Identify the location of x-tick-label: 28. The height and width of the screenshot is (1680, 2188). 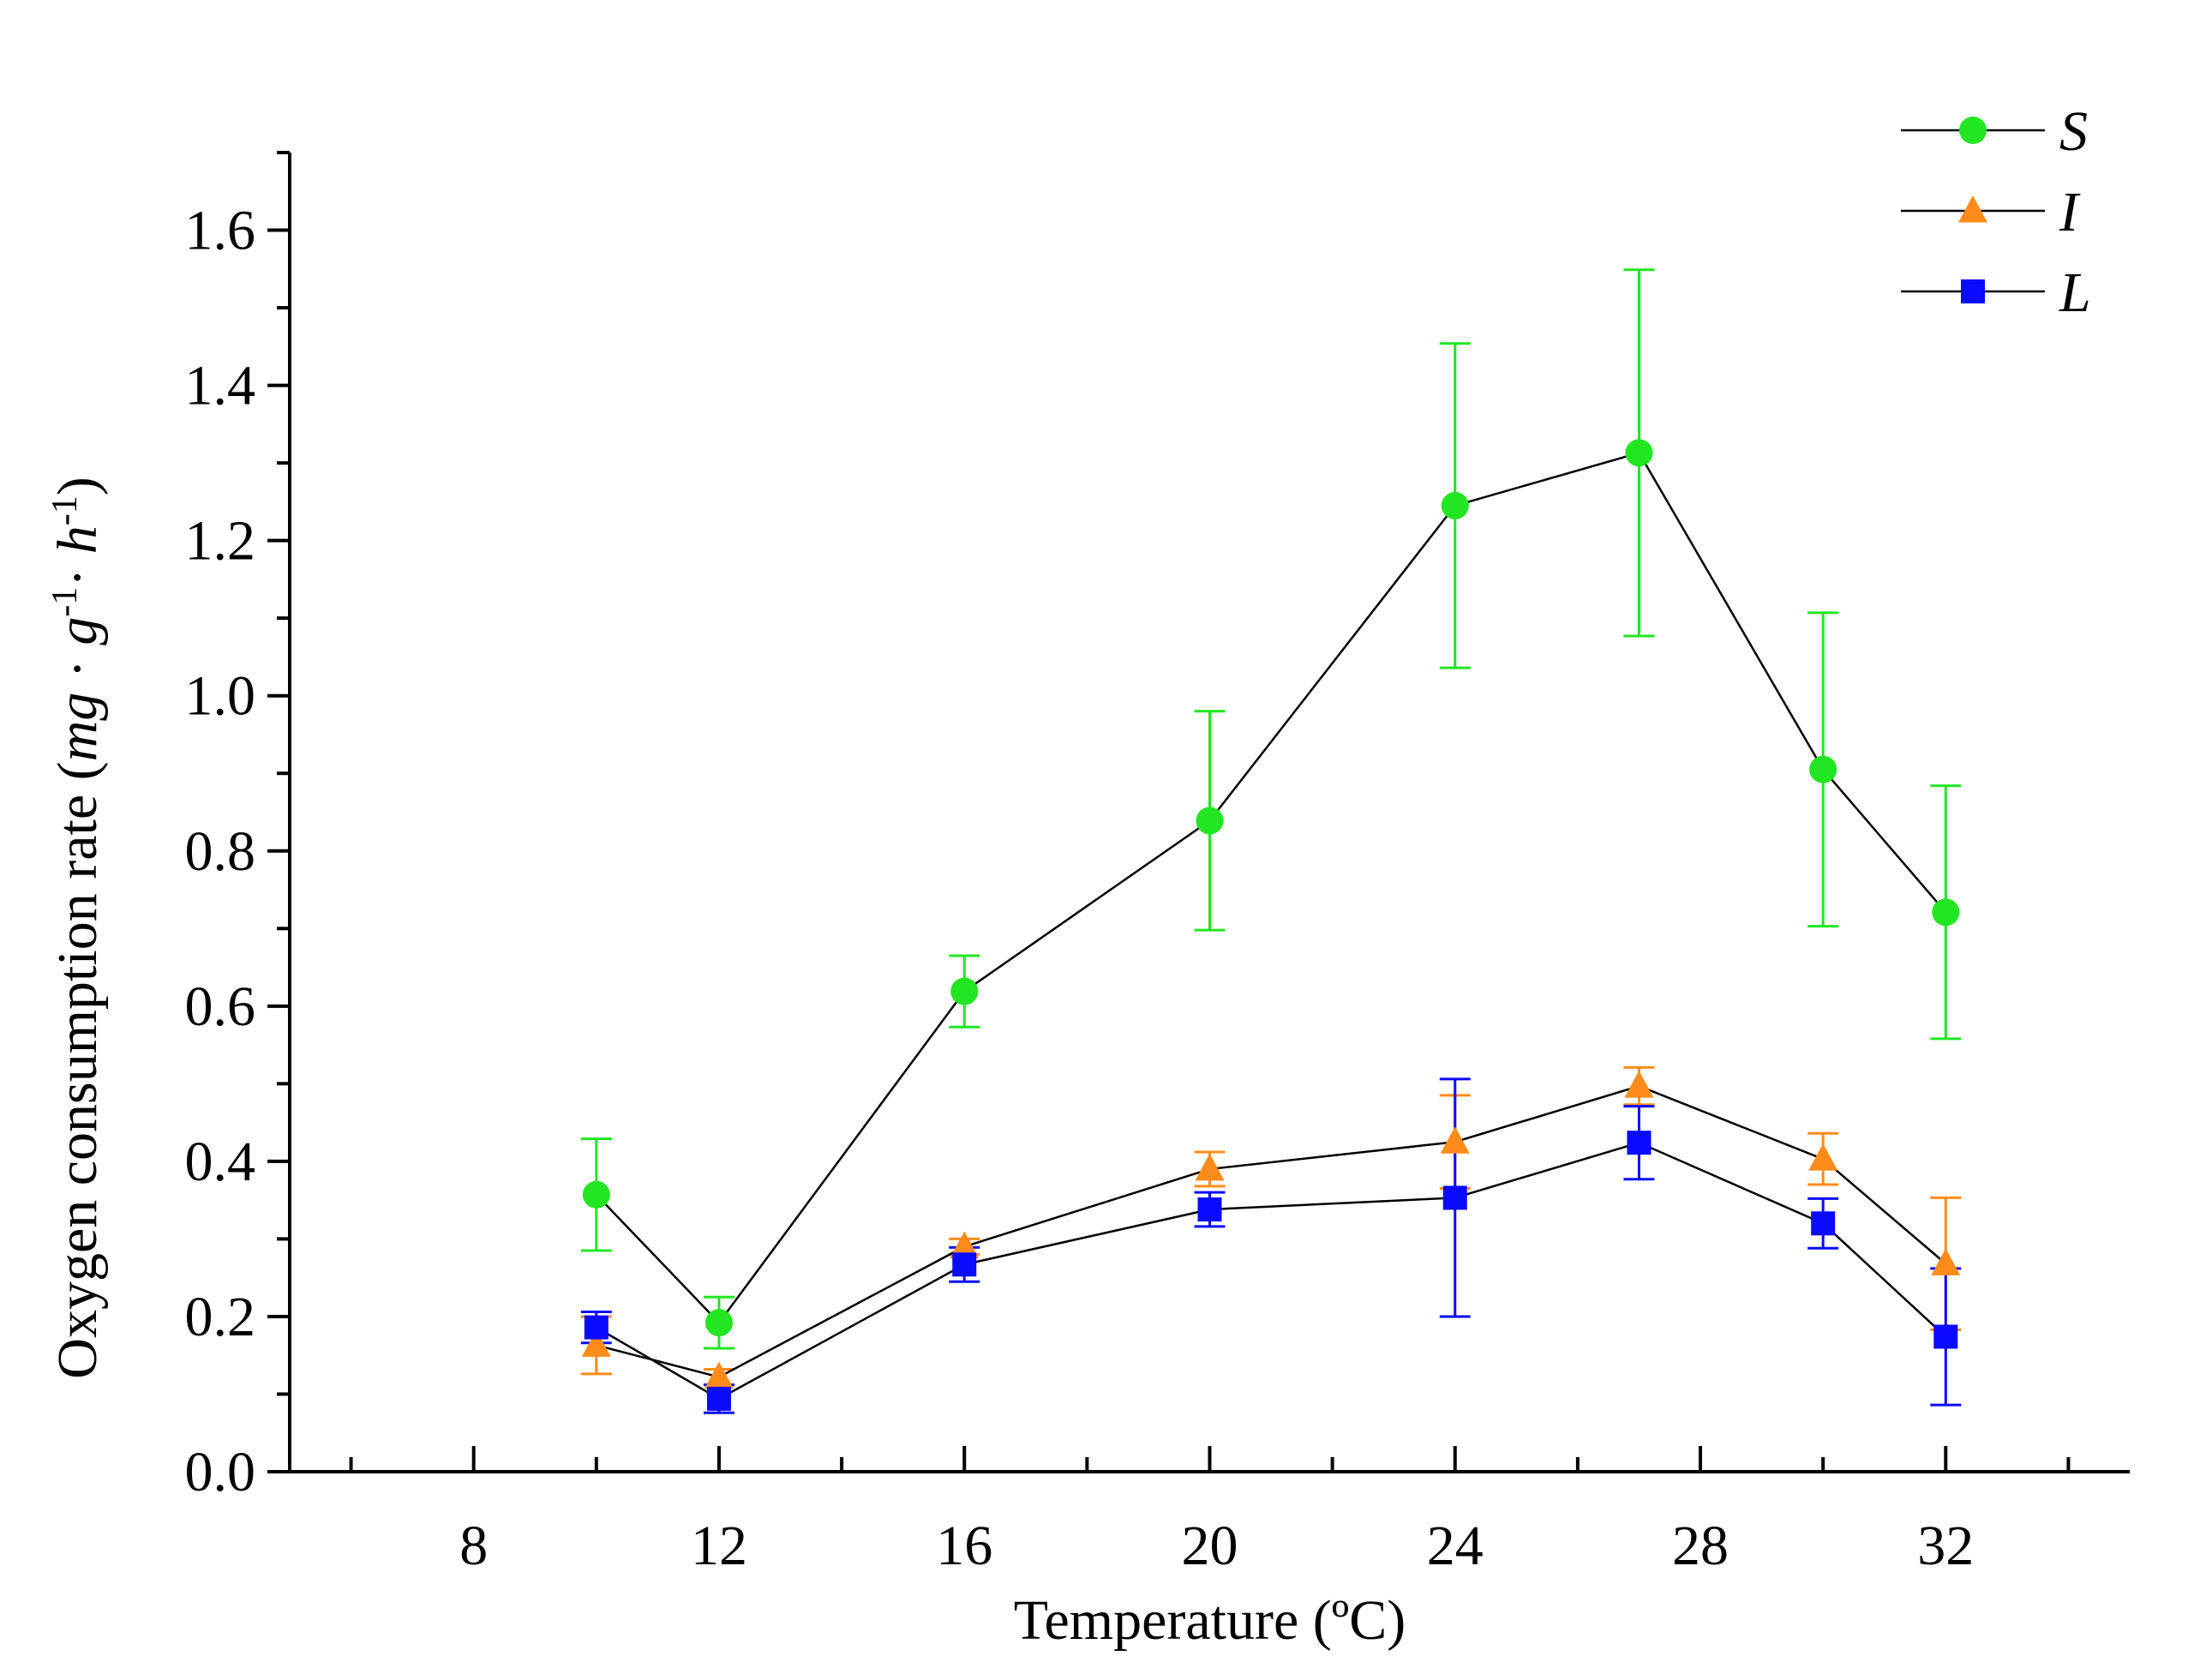
(1700, 1546).